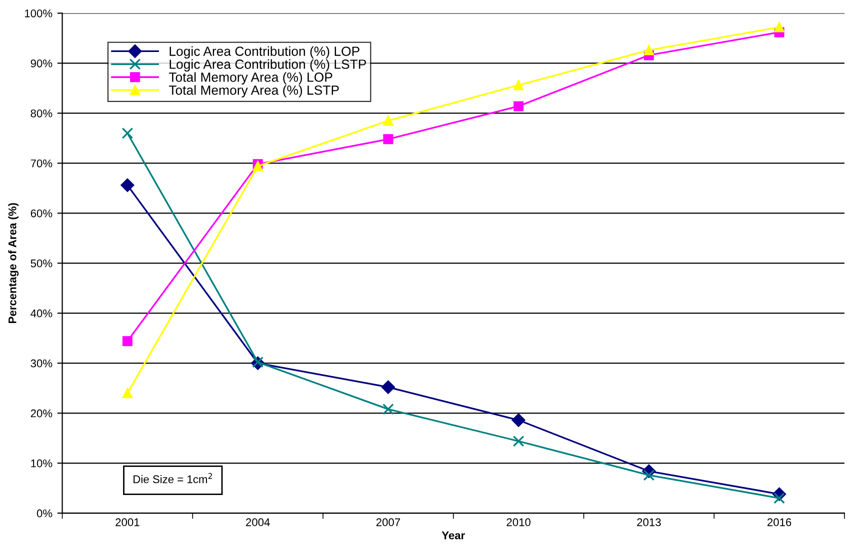  What do you see at coordinates (41, 463) in the screenshot?
I see `y-tick-label: 10%` at bounding box center [41, 463].